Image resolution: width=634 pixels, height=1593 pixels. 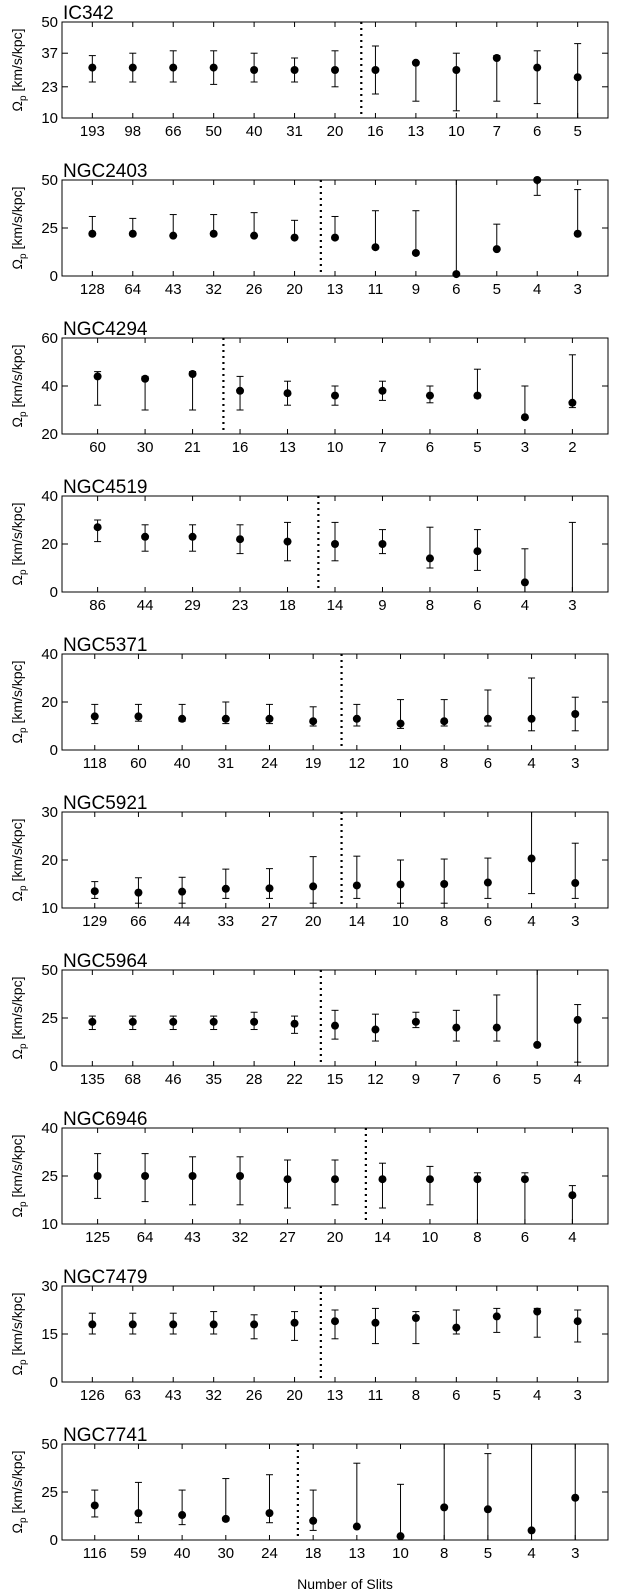 I want to click on x-tick-label: 59, so click(x=138, y=1553).